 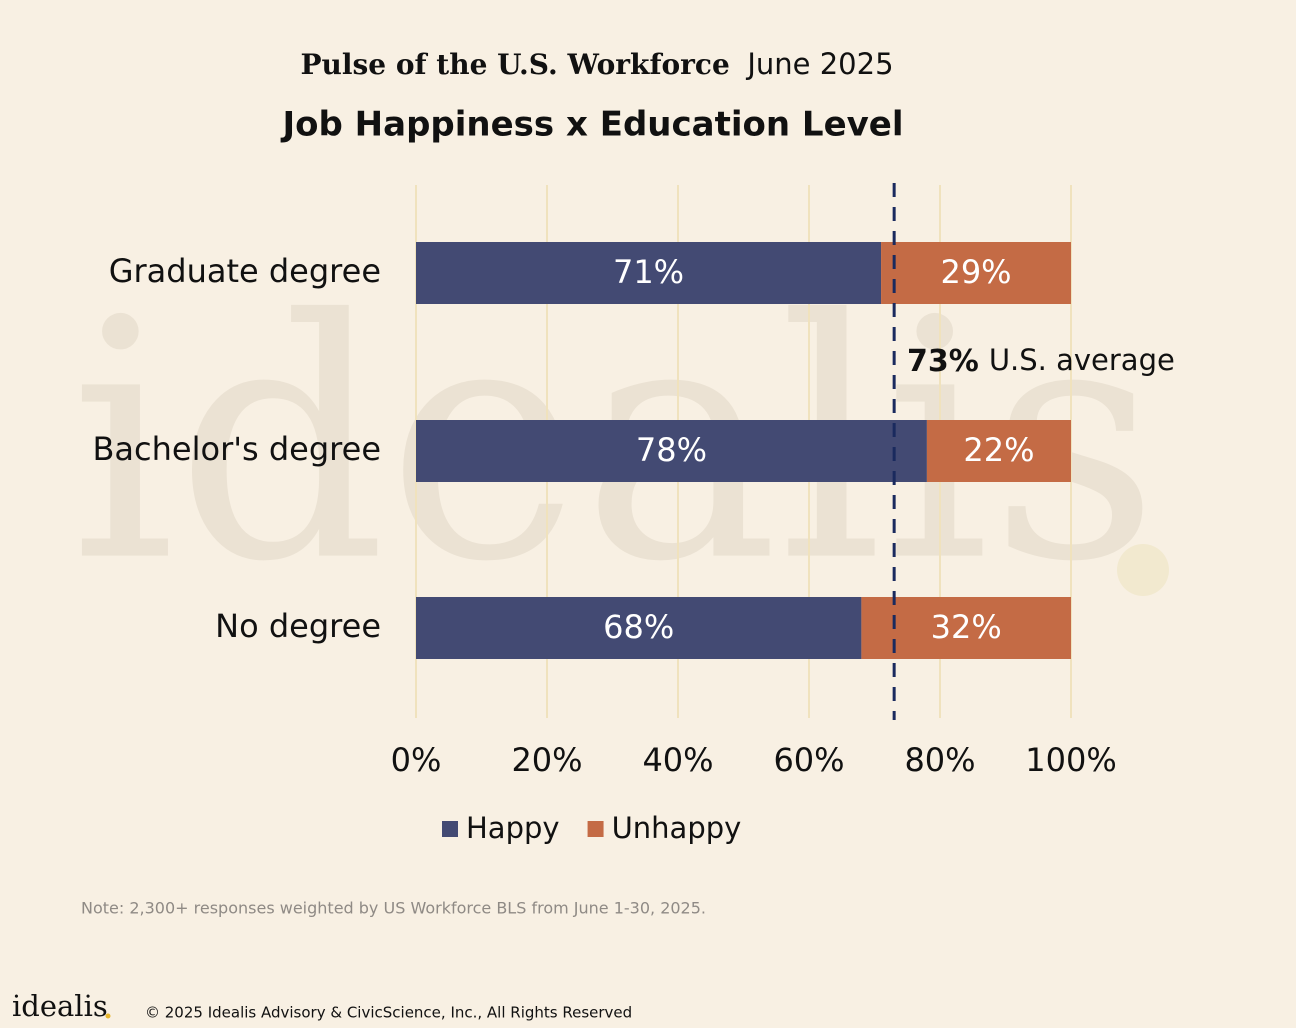 I want to click on data-label: 78%, so click(x=671, y=450).